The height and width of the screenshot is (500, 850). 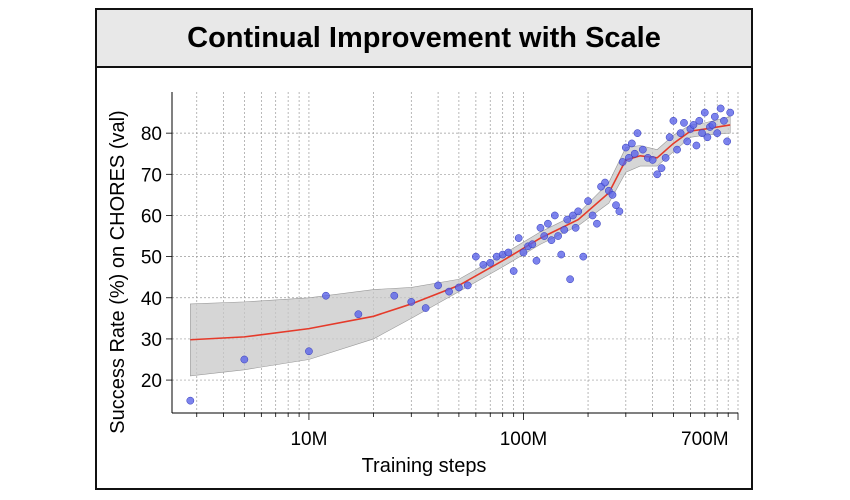 I want to click on y-tick-label: 50, so click(x=151, y=258).